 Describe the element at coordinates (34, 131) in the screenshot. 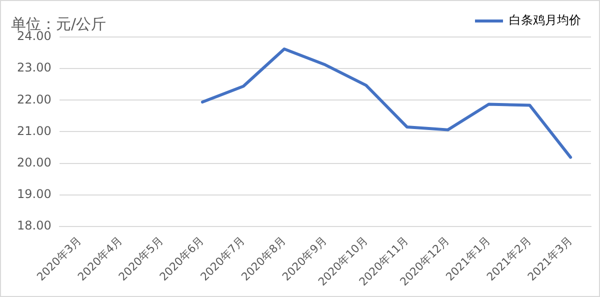

I see `y-tick-label: 21.00` at that location.